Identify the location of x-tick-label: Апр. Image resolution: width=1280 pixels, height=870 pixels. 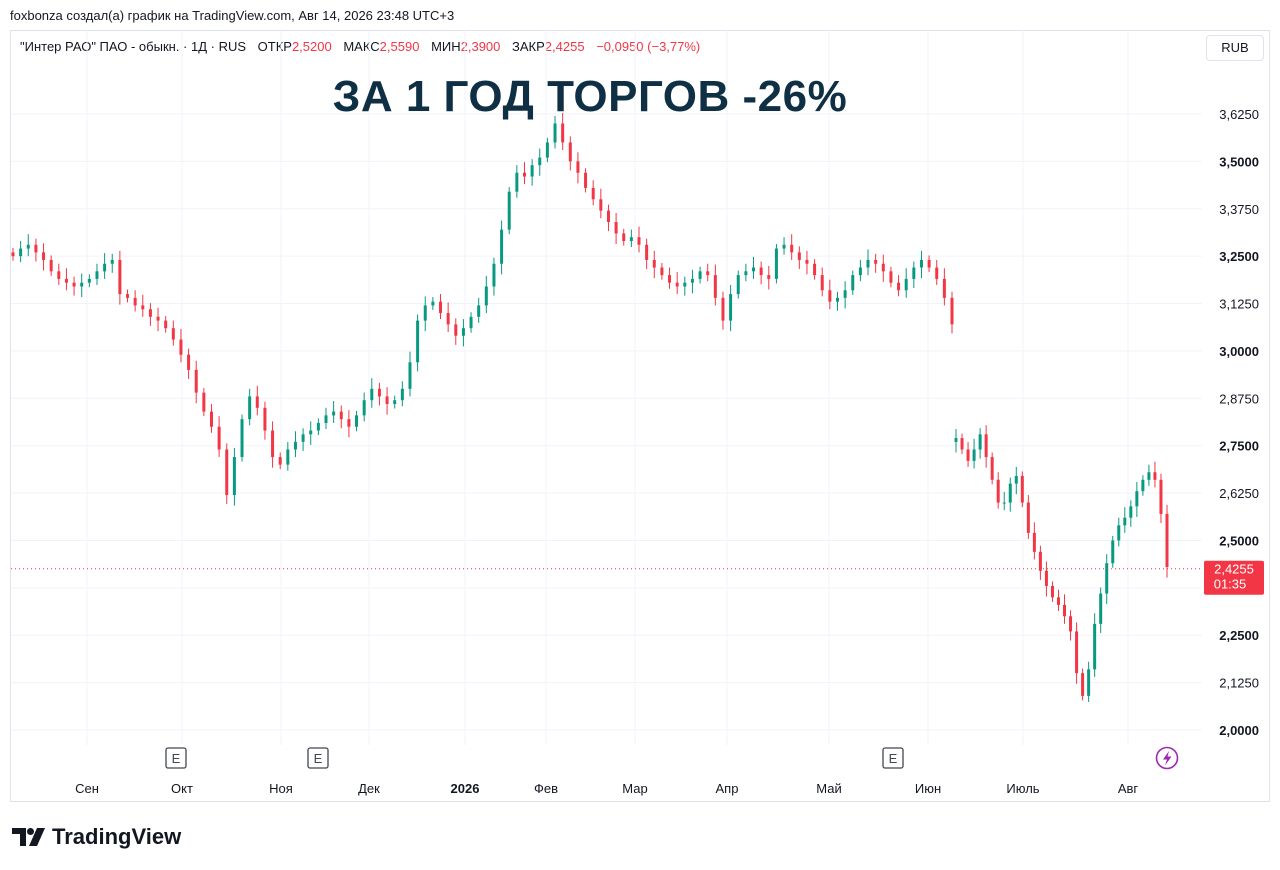
(727, 788).